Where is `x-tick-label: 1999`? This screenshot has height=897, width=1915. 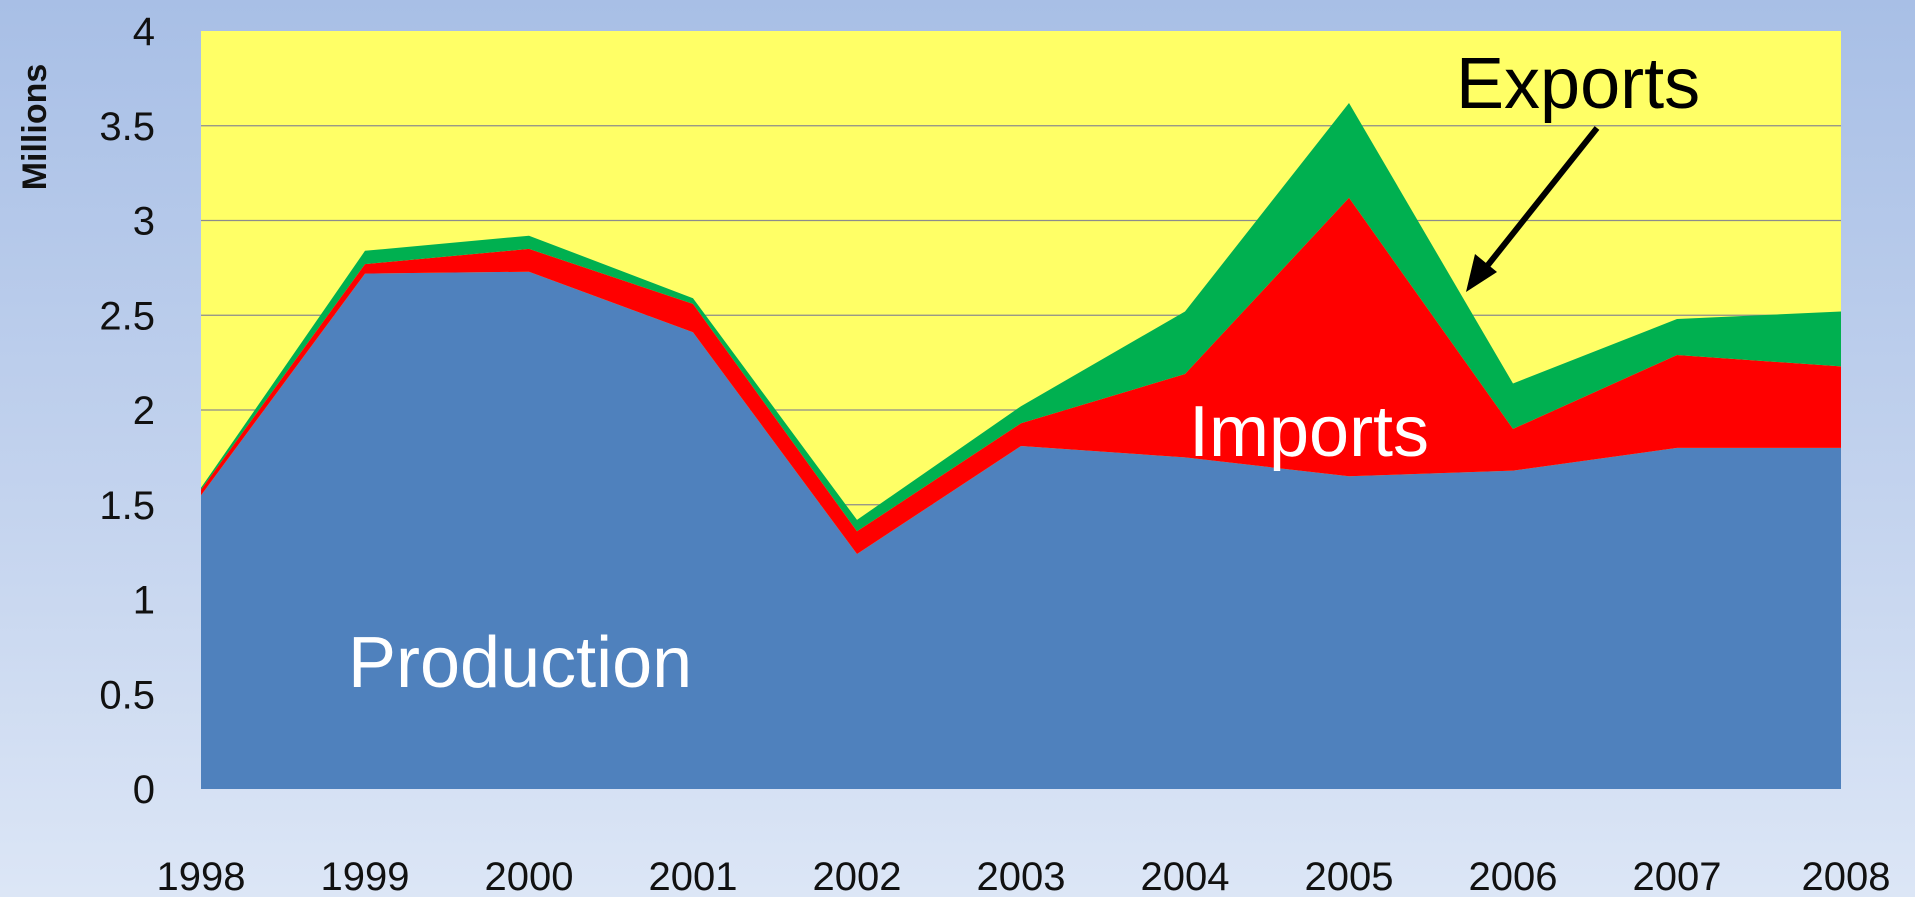 x-tick-label: 1999 is located at coordinates (365, 876).